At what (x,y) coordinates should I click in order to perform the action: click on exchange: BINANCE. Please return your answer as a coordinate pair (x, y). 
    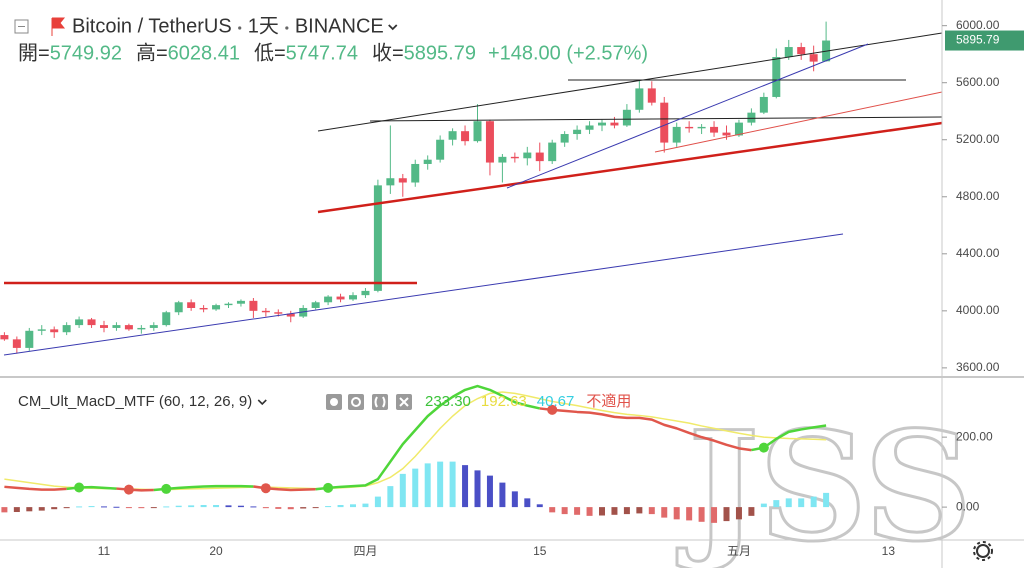
    Looking at the image, I should click on (339, 26).